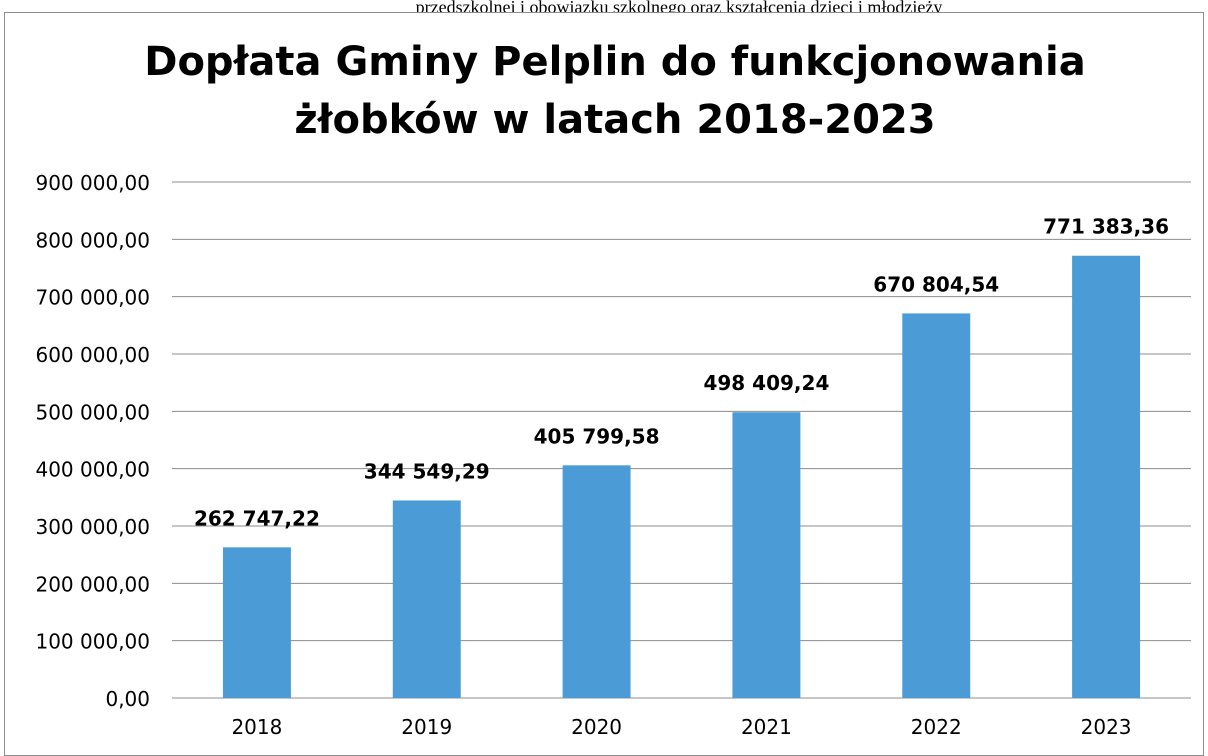 The width and height of the screenshot is (1208, 756). I want to click on x-axis-ticks: 2018 2019 2020 2021 2022 2023, so click(681, 727).